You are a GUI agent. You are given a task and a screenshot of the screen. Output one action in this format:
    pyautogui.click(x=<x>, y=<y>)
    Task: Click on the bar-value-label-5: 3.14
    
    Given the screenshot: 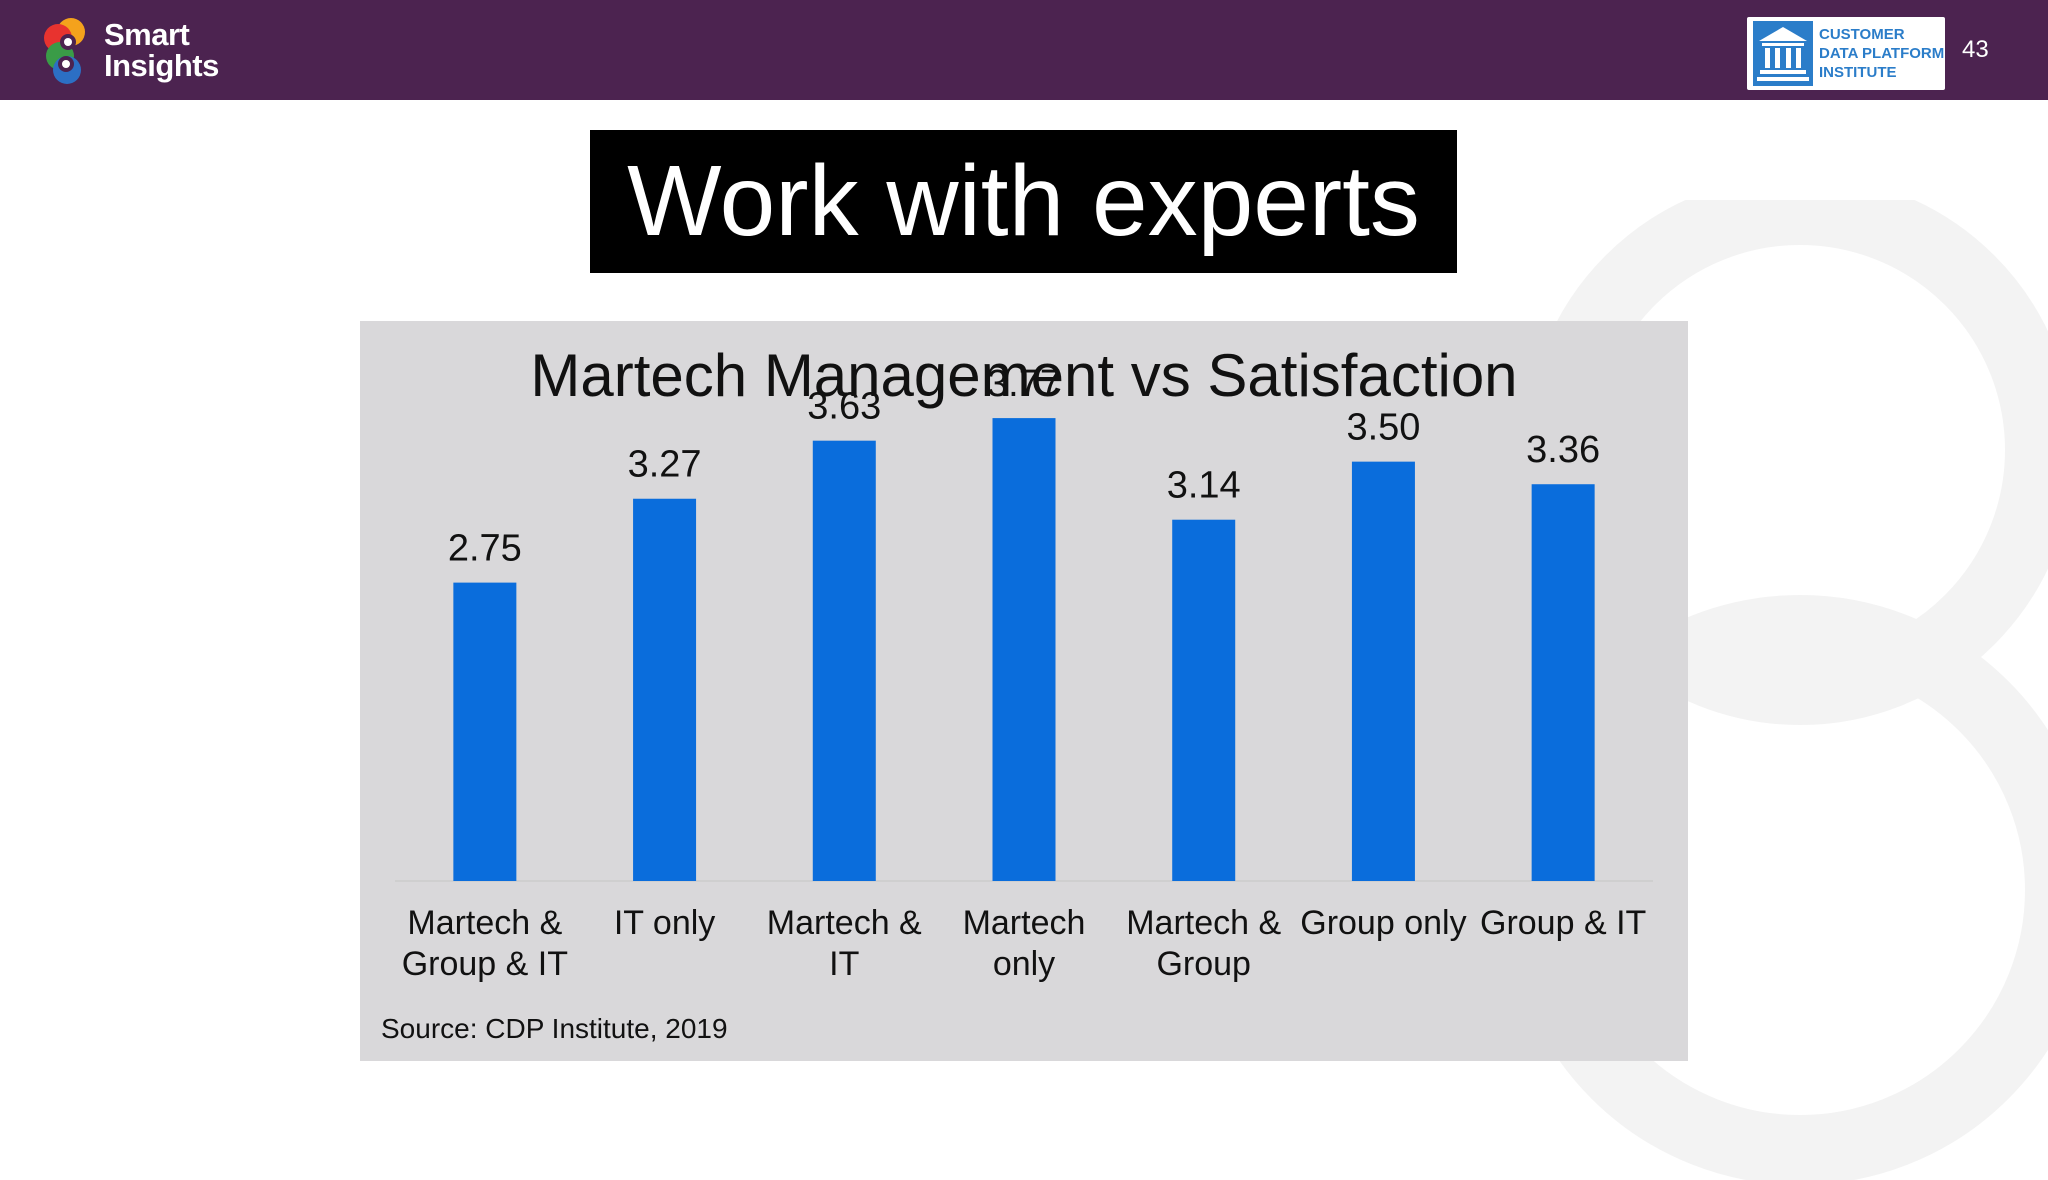 What is the action you would take?
    pyautogui.click(x=1204, y=486)
    